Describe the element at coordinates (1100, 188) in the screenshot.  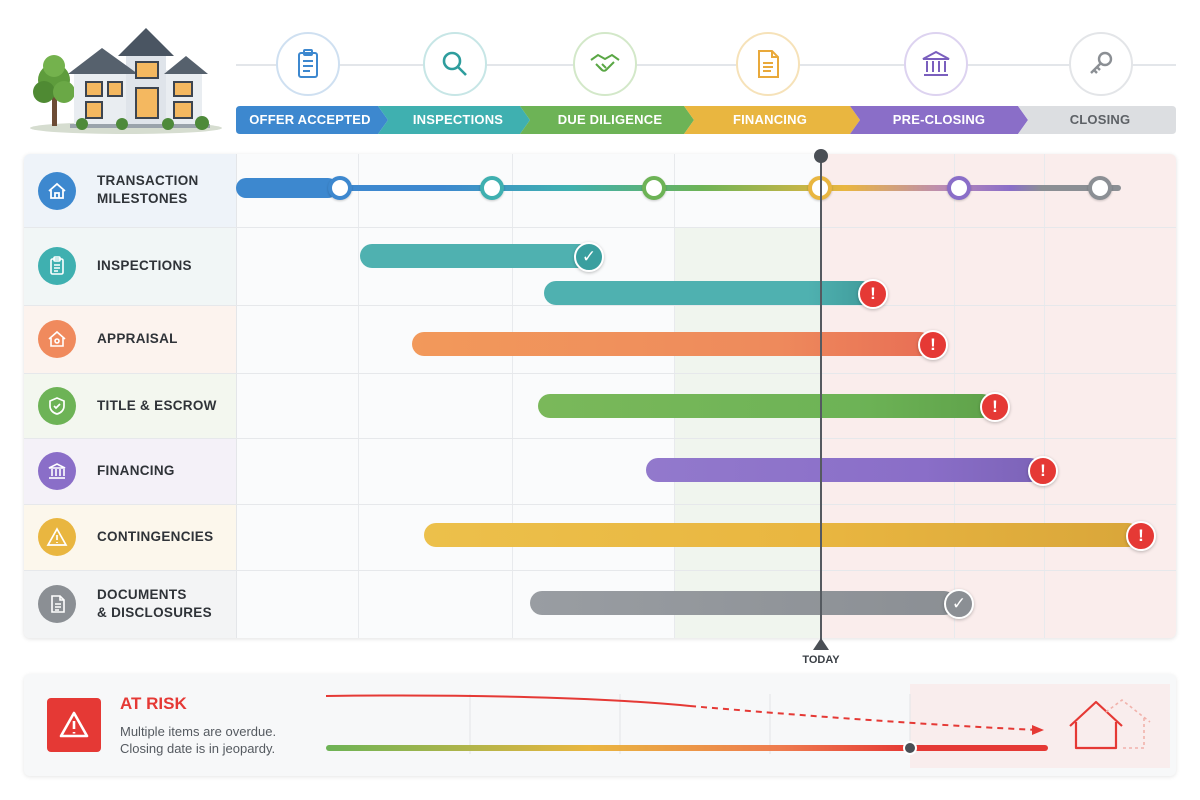
I see `milestone-closing` at that location.